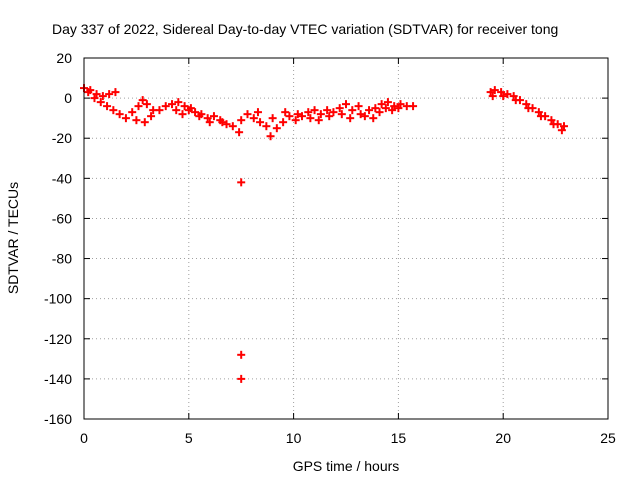  I want to click on x-tick-label: 20, so click(503, 438).